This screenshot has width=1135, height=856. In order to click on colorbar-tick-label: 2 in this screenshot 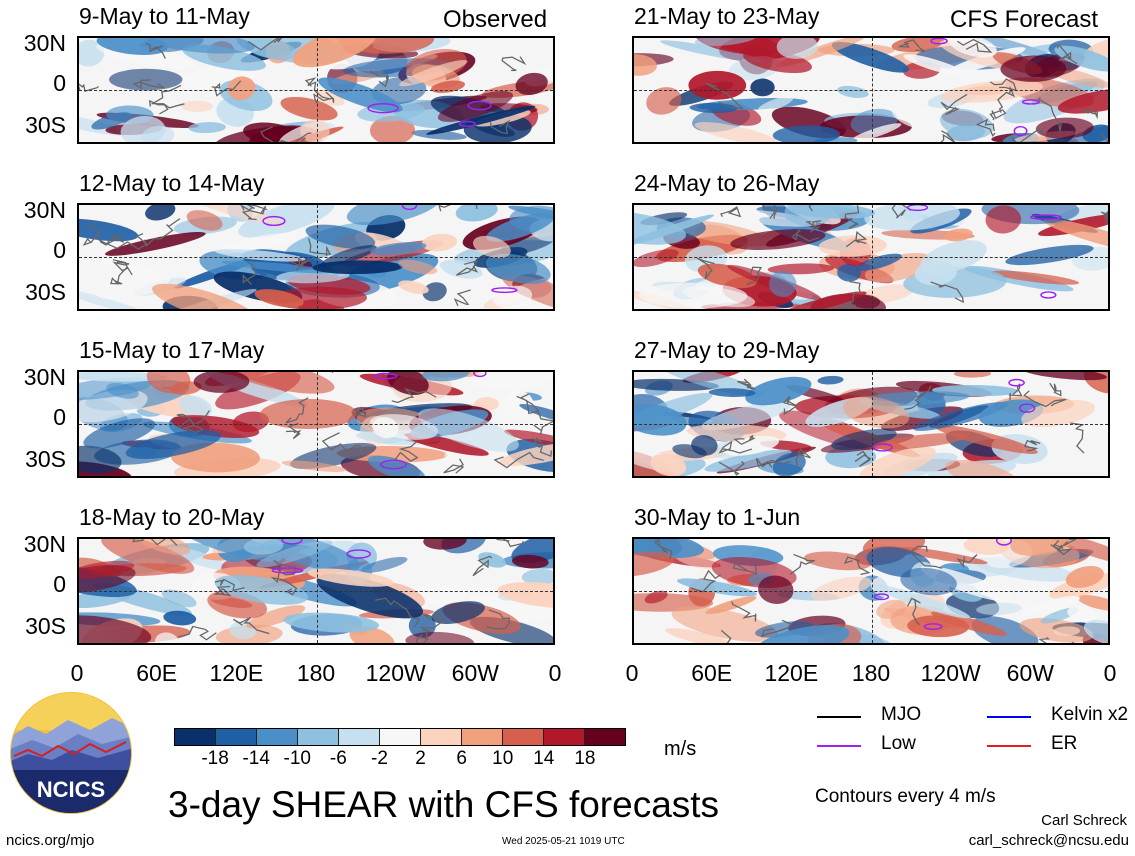, I will do `click(420, 758)`.